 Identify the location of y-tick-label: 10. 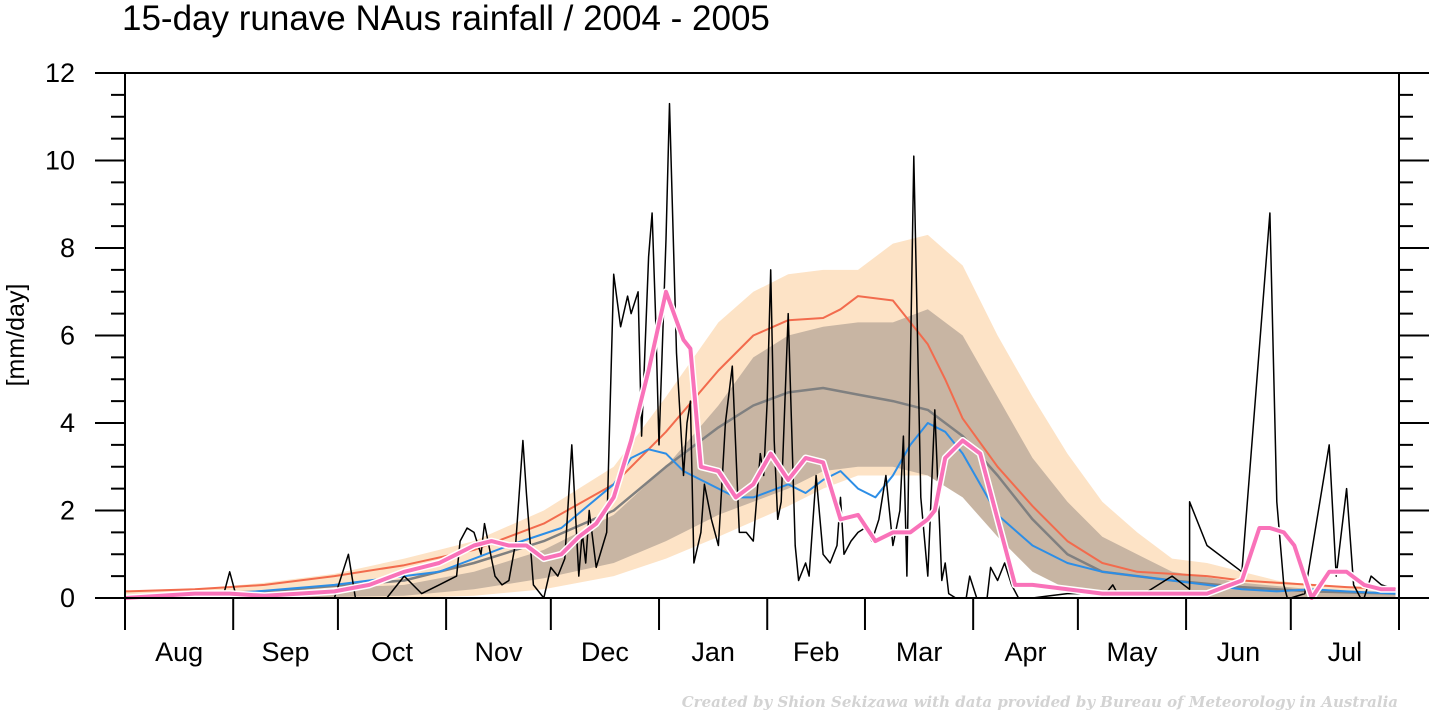
(60, 161).